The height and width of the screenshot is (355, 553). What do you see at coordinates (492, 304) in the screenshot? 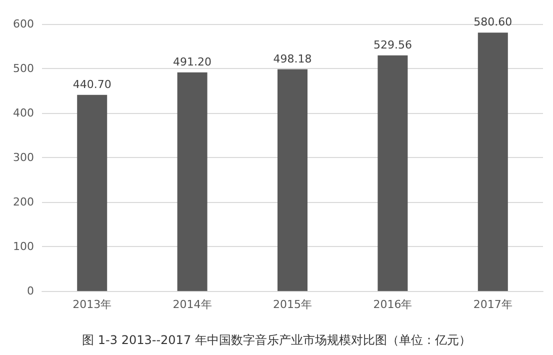
I see `x-tick-label: 2017年` at bounding box center [492, 304].